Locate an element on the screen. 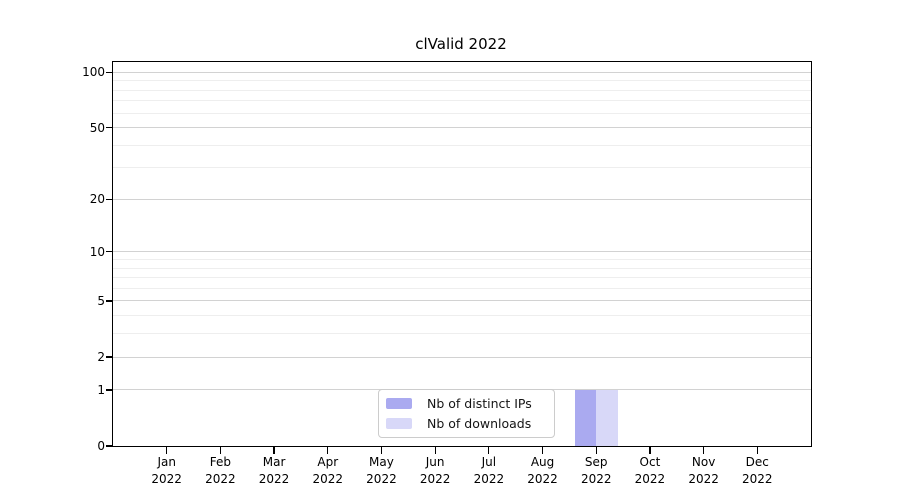 The image size is (900, 500). x-tick-label: May 2022 is located at coordinates (381, 470).